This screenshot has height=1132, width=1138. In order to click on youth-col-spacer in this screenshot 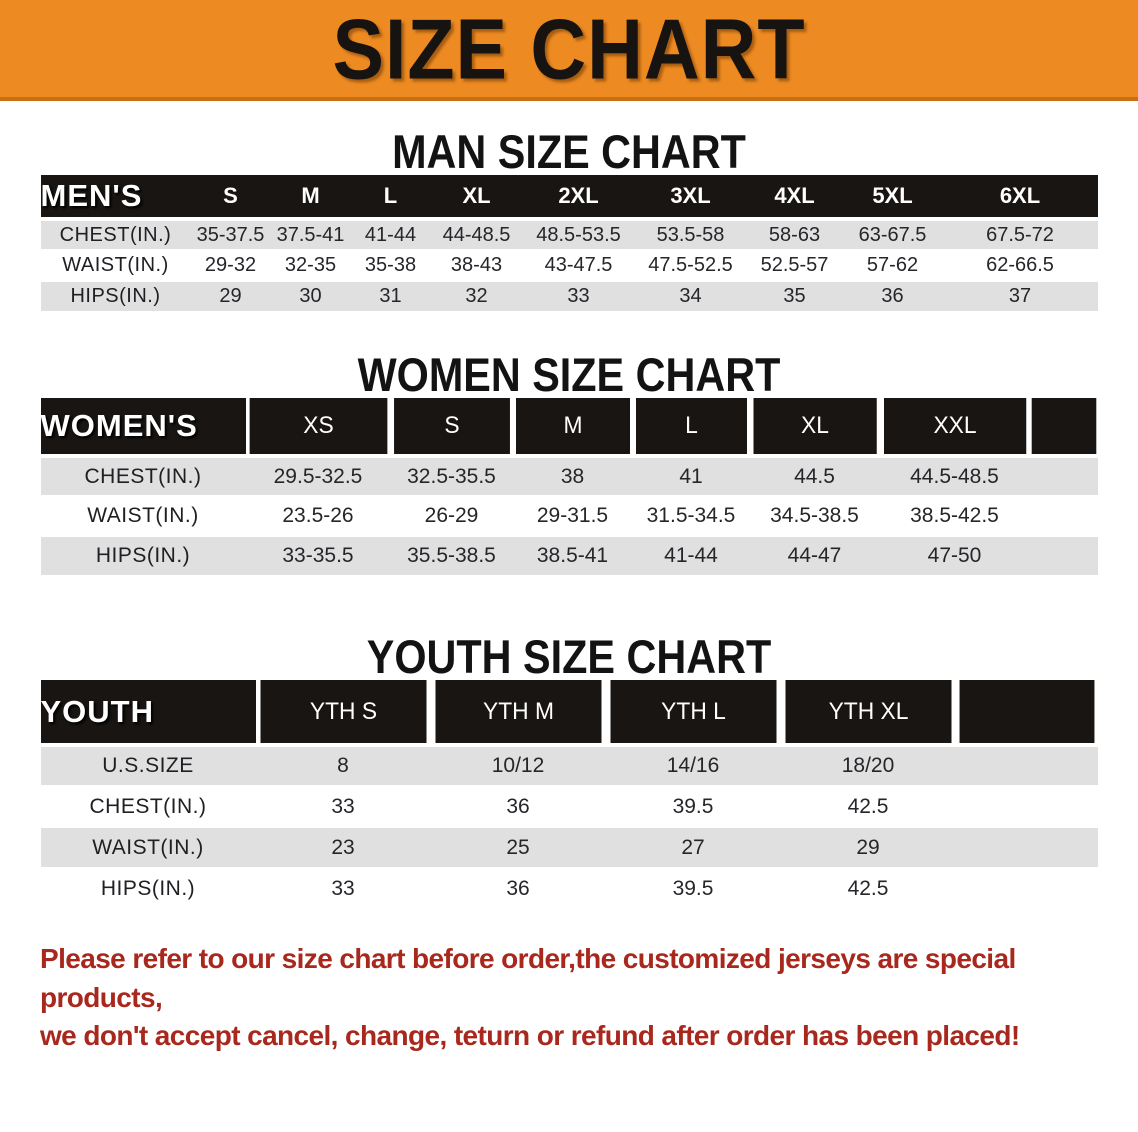, I will do `click(1026, 713)`.